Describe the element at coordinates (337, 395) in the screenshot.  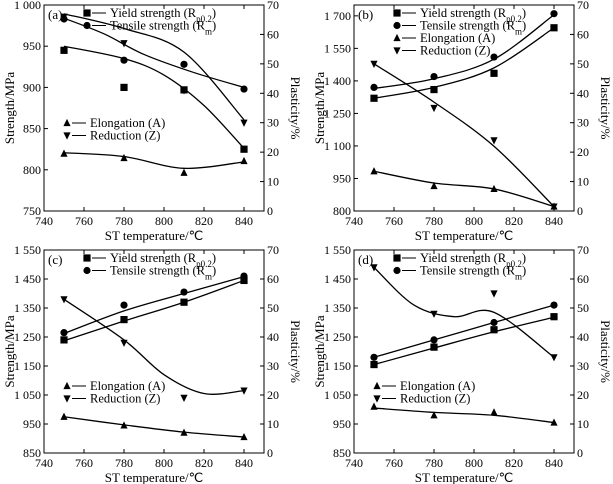
I see `y-tick-label-left: 1 050` at that location.